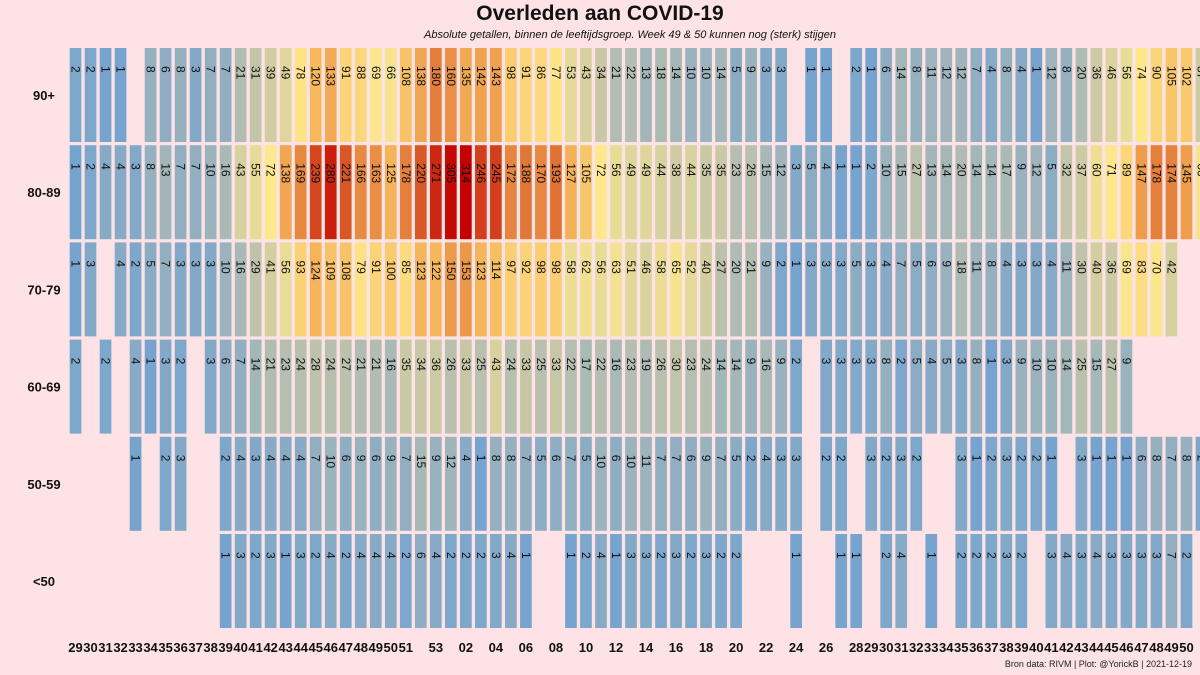  What do you see at coordinates (676, 458) in the screenshot?
I see `cell-value-label: 7` at bounding box center [676, 458].